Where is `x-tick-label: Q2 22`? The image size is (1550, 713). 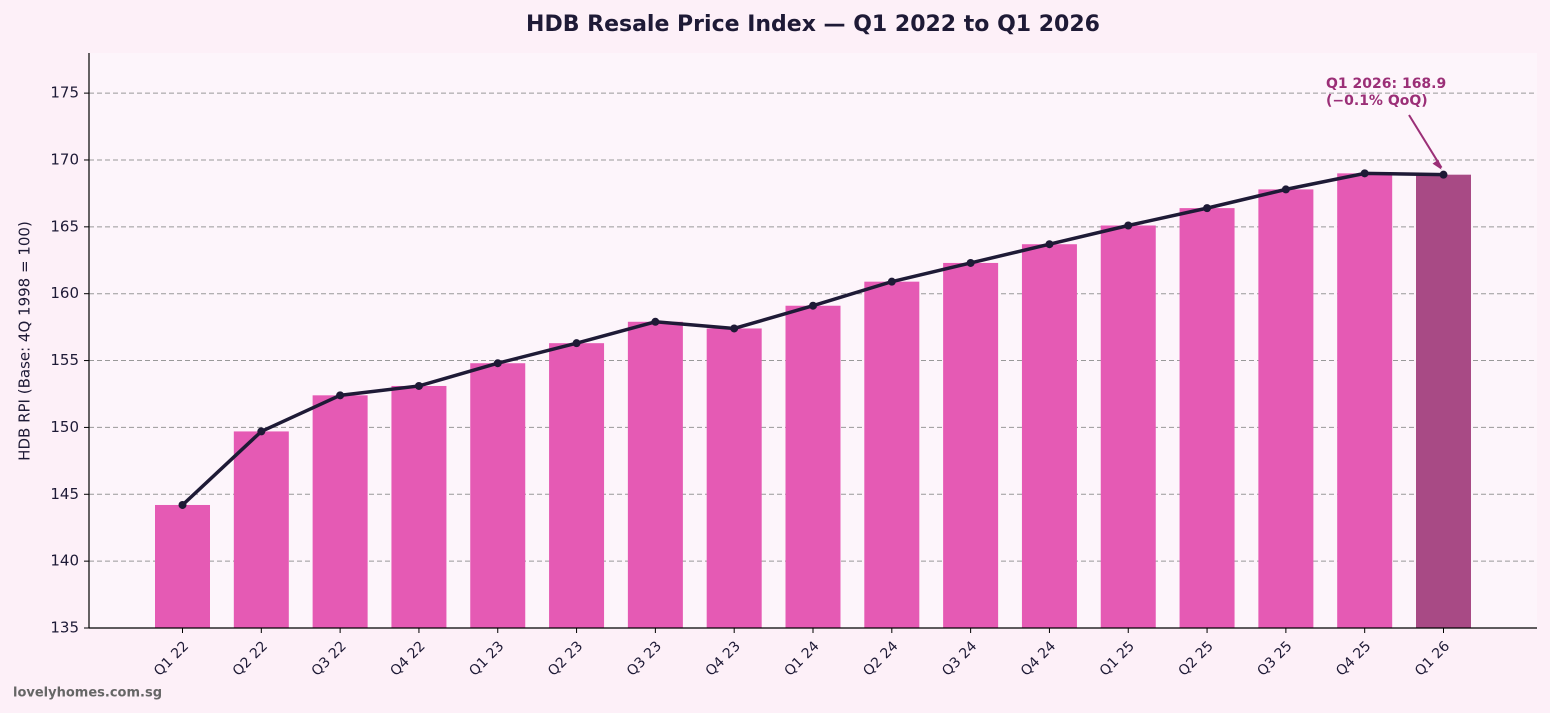
x-tick-label: Q2 22 is located at coordinates (250, 658).